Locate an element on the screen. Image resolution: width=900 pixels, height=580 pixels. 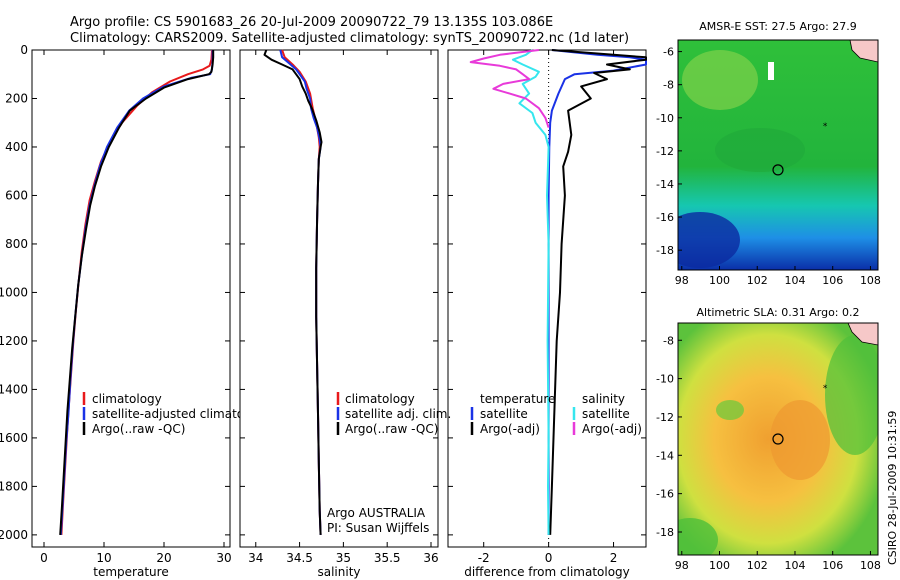
sla-map-markers: * is located at coordinates (800, 414).